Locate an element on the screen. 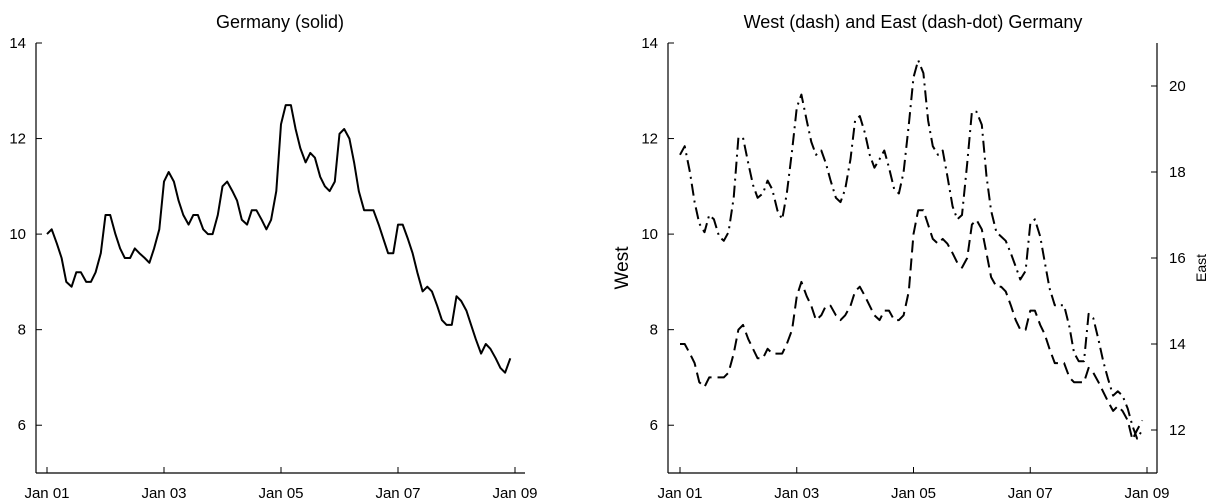 This screenshot has width=1211, height=504. right-xtick-label: Jan 05 is located at coordinates (913, 493).